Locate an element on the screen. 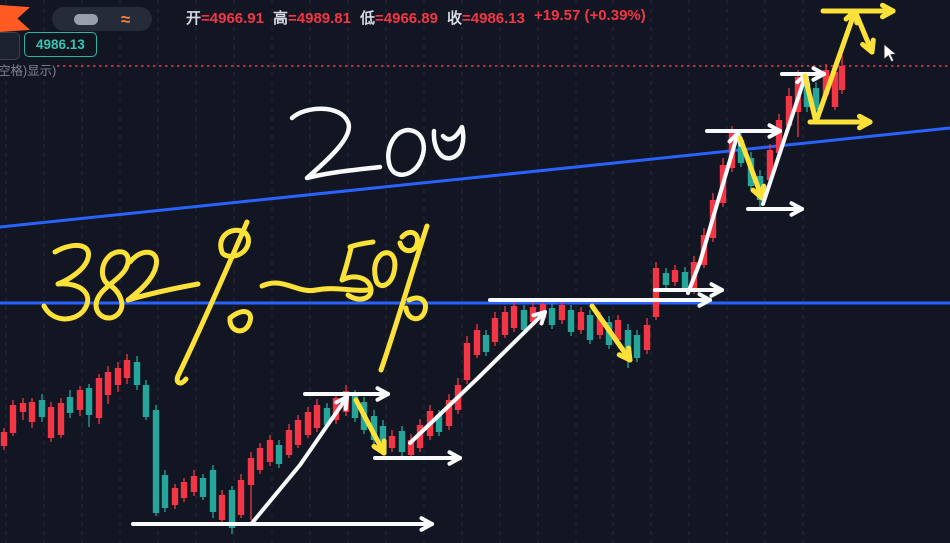 The image size is (950, 543). projection-drop is located at coordinates (864, 31).